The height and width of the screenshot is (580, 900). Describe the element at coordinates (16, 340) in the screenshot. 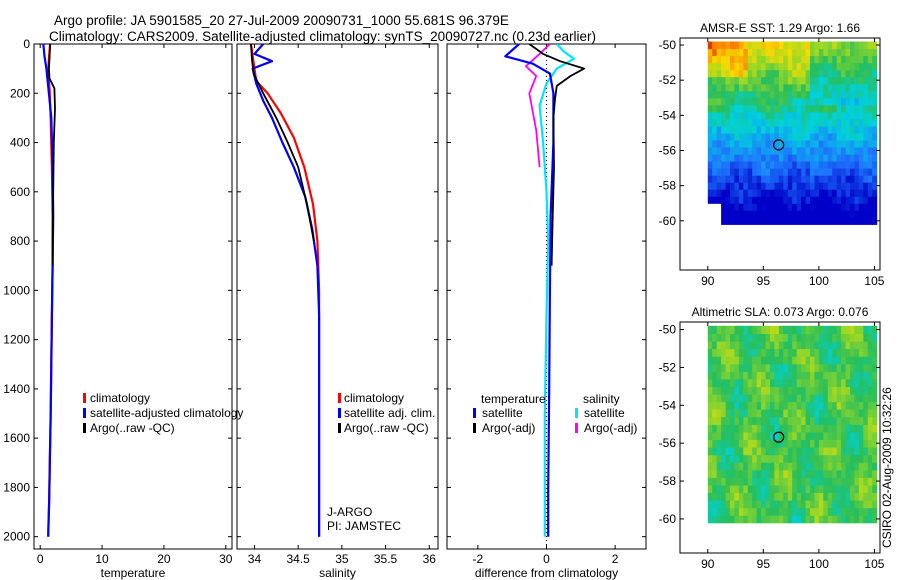

I see `depth-tick-label: 1200` at that location.